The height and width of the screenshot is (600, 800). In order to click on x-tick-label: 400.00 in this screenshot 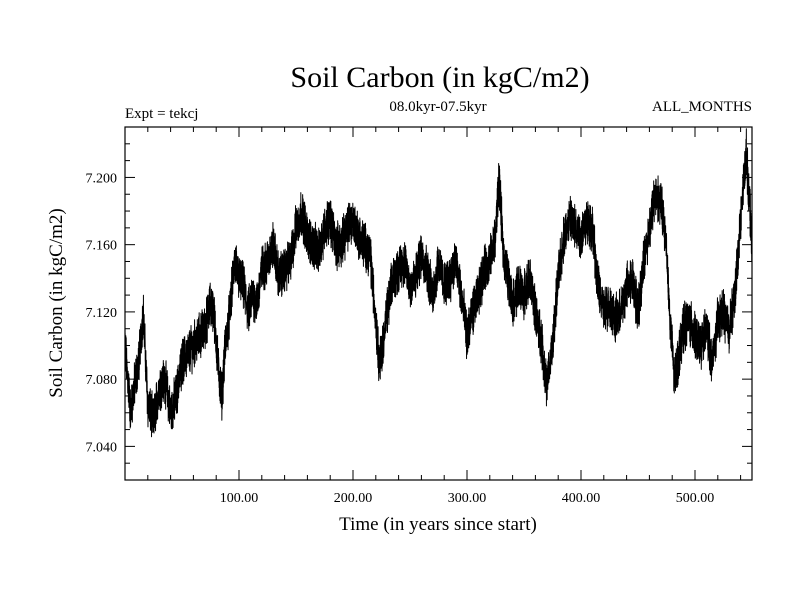, I will do `click(581, 498)`.